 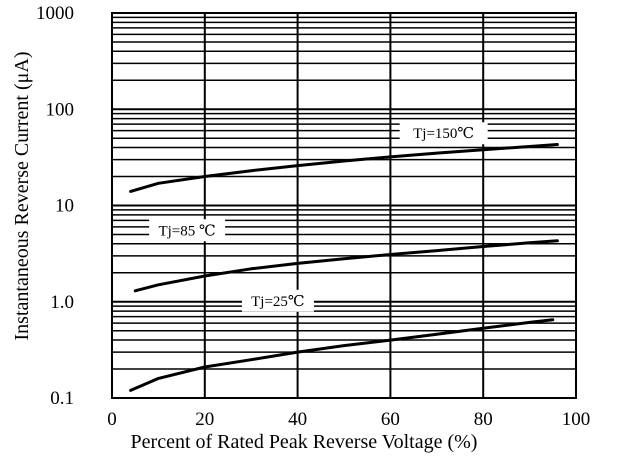 I want to click on x-tick-labels: 0 20 40 60 80 100, so click(x=348, y=419).